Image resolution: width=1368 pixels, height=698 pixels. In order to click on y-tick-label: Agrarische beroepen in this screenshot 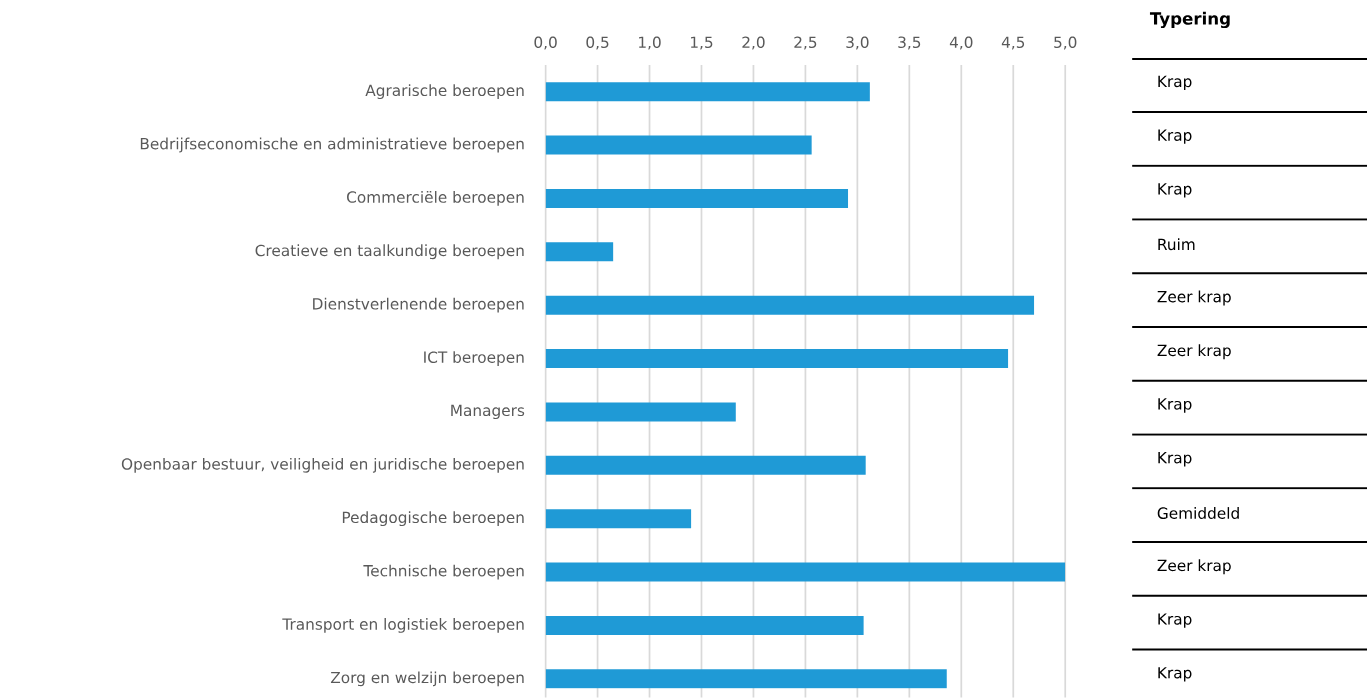, I will do `click(444, 91)`.